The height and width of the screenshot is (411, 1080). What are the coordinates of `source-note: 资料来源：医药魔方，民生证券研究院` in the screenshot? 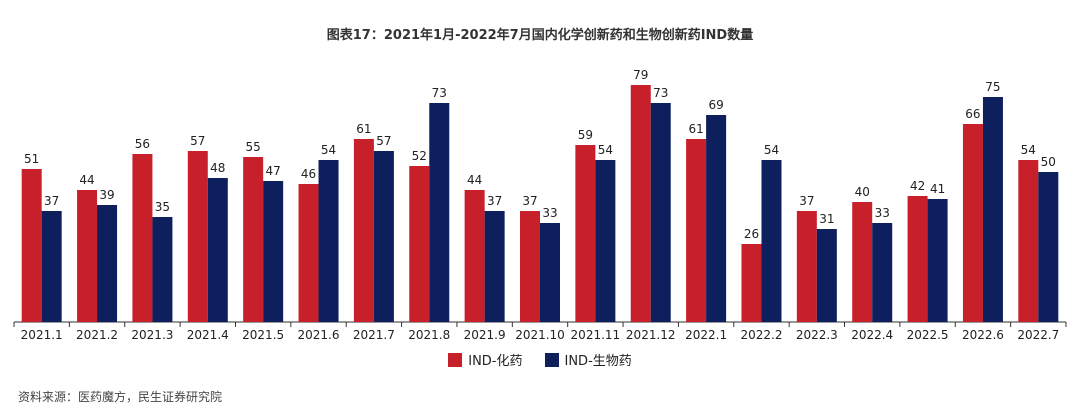 It's located at (120, 397).